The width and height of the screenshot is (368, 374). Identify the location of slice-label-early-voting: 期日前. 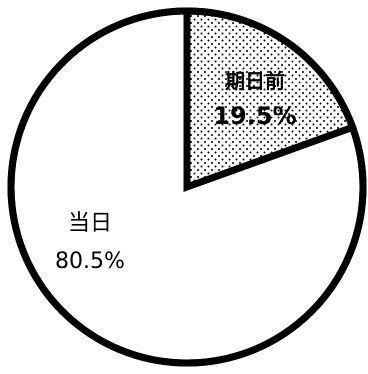
(255, 81).